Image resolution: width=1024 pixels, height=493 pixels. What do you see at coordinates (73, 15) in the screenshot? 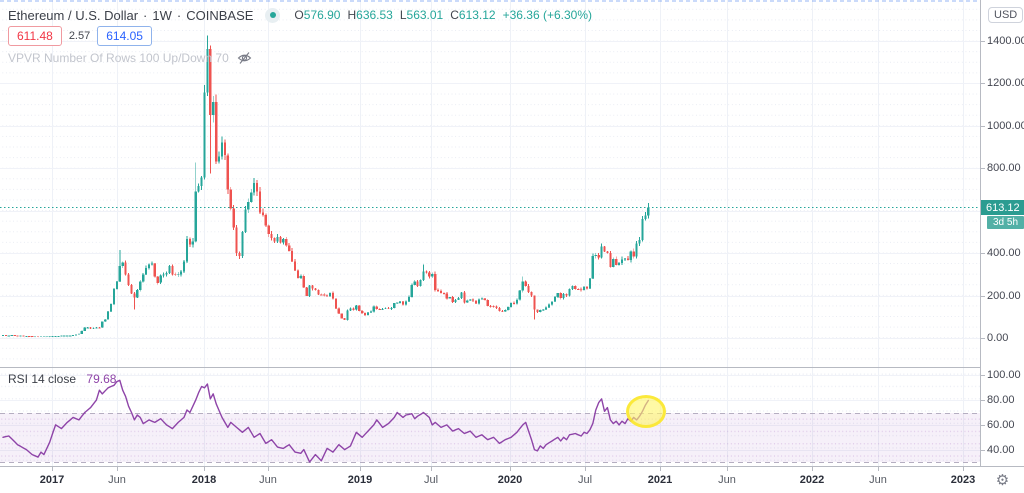
I see `symbol-title: Ethereum / U.S. Dollar` at bounding box center [73, 15].